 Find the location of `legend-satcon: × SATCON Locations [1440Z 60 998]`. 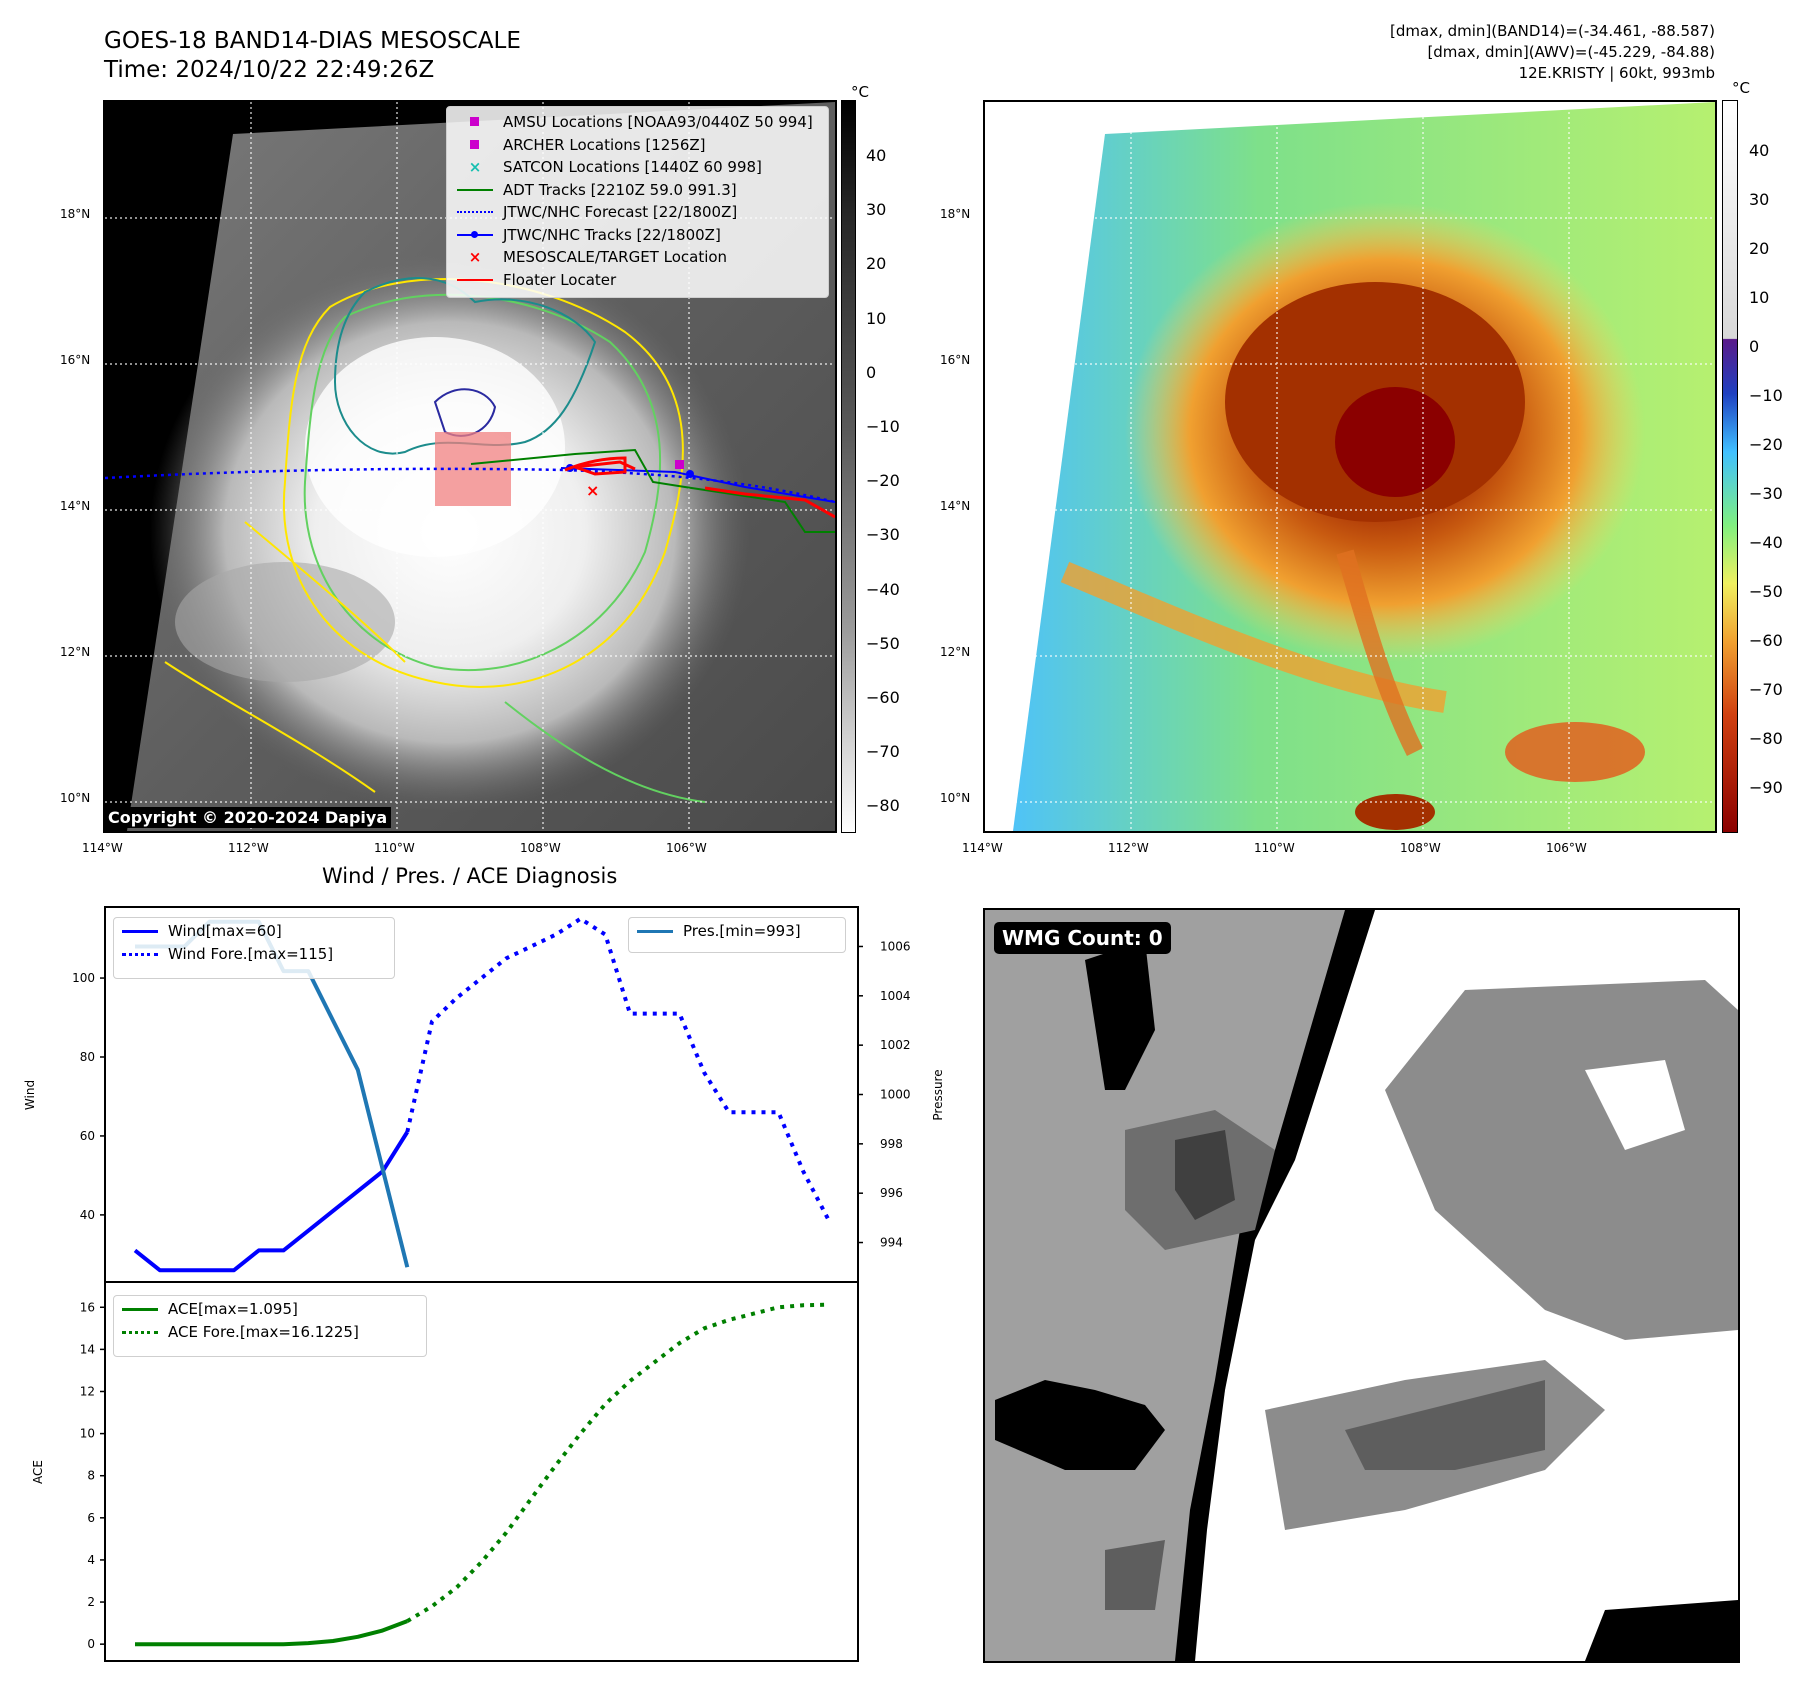

legend-satcon: × SATCON Locations [1440Z 60 998] is located at coordinates (637, 167).